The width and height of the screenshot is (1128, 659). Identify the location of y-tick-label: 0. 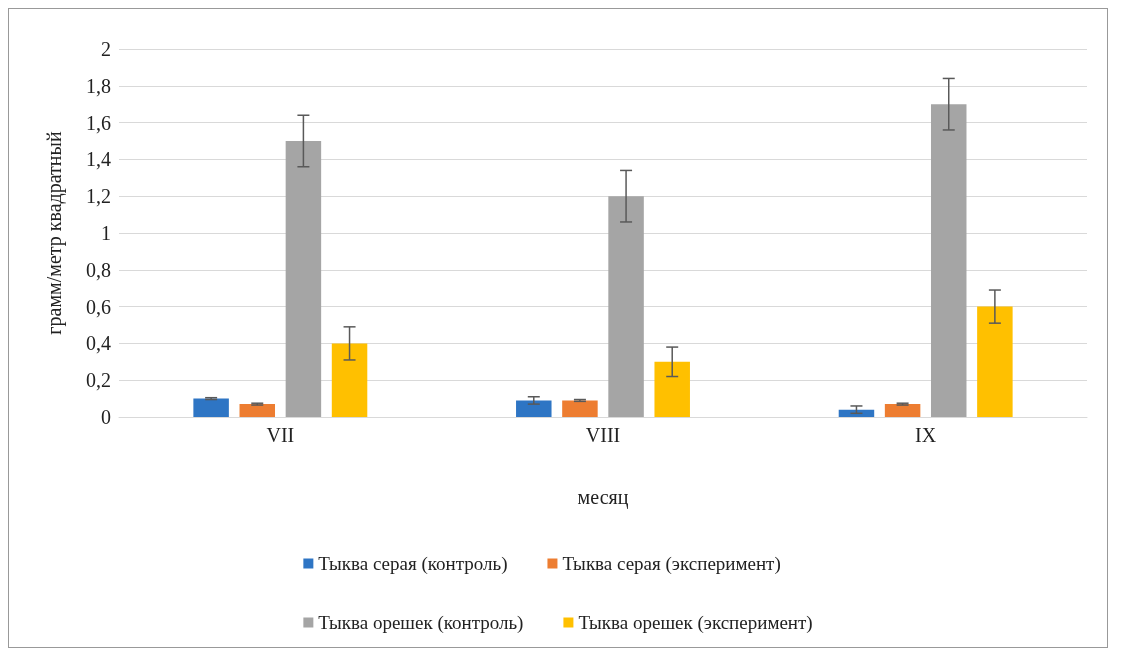
(106, 417).